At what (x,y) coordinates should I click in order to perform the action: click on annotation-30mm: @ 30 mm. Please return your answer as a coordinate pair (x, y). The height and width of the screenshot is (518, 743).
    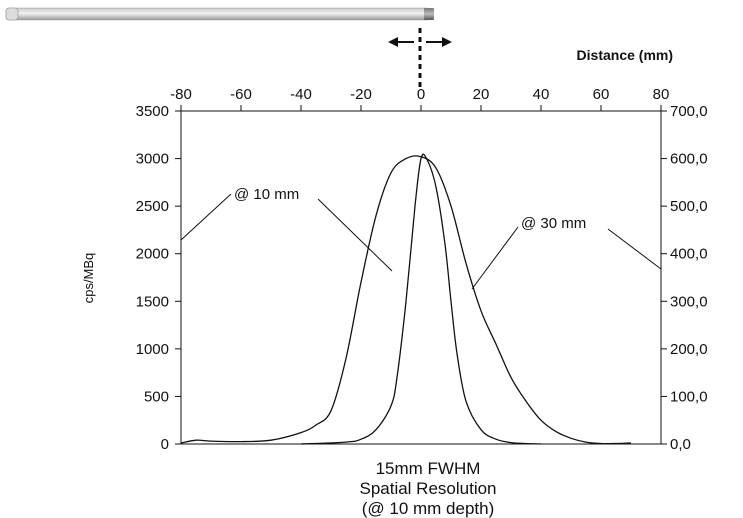
    Looking at the image, I should click on (566, 252).